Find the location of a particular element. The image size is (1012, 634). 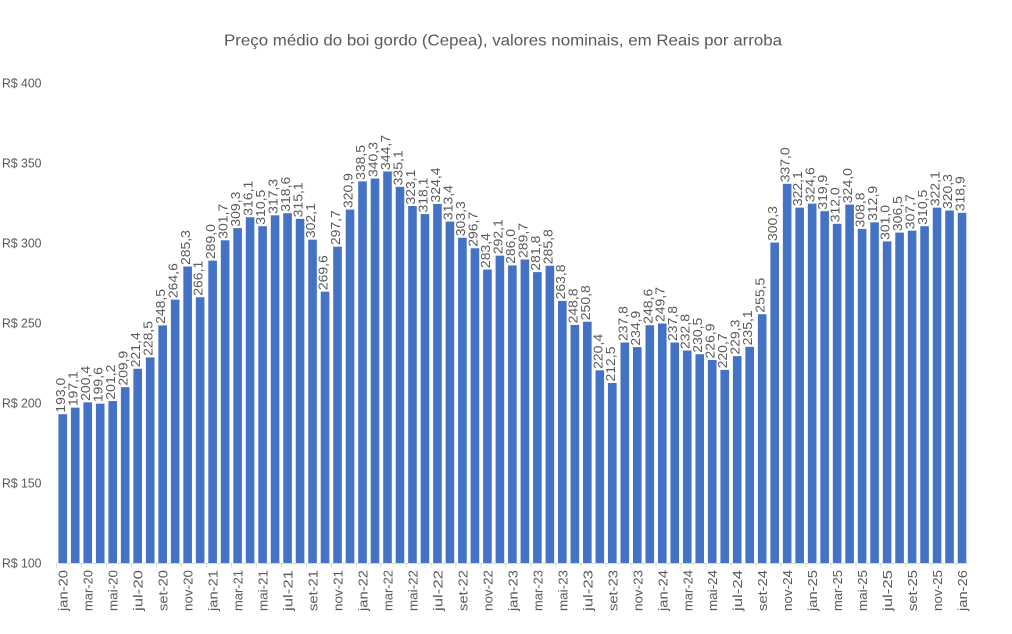

svg-text: 317,3 is located at coordinates (273, 196).